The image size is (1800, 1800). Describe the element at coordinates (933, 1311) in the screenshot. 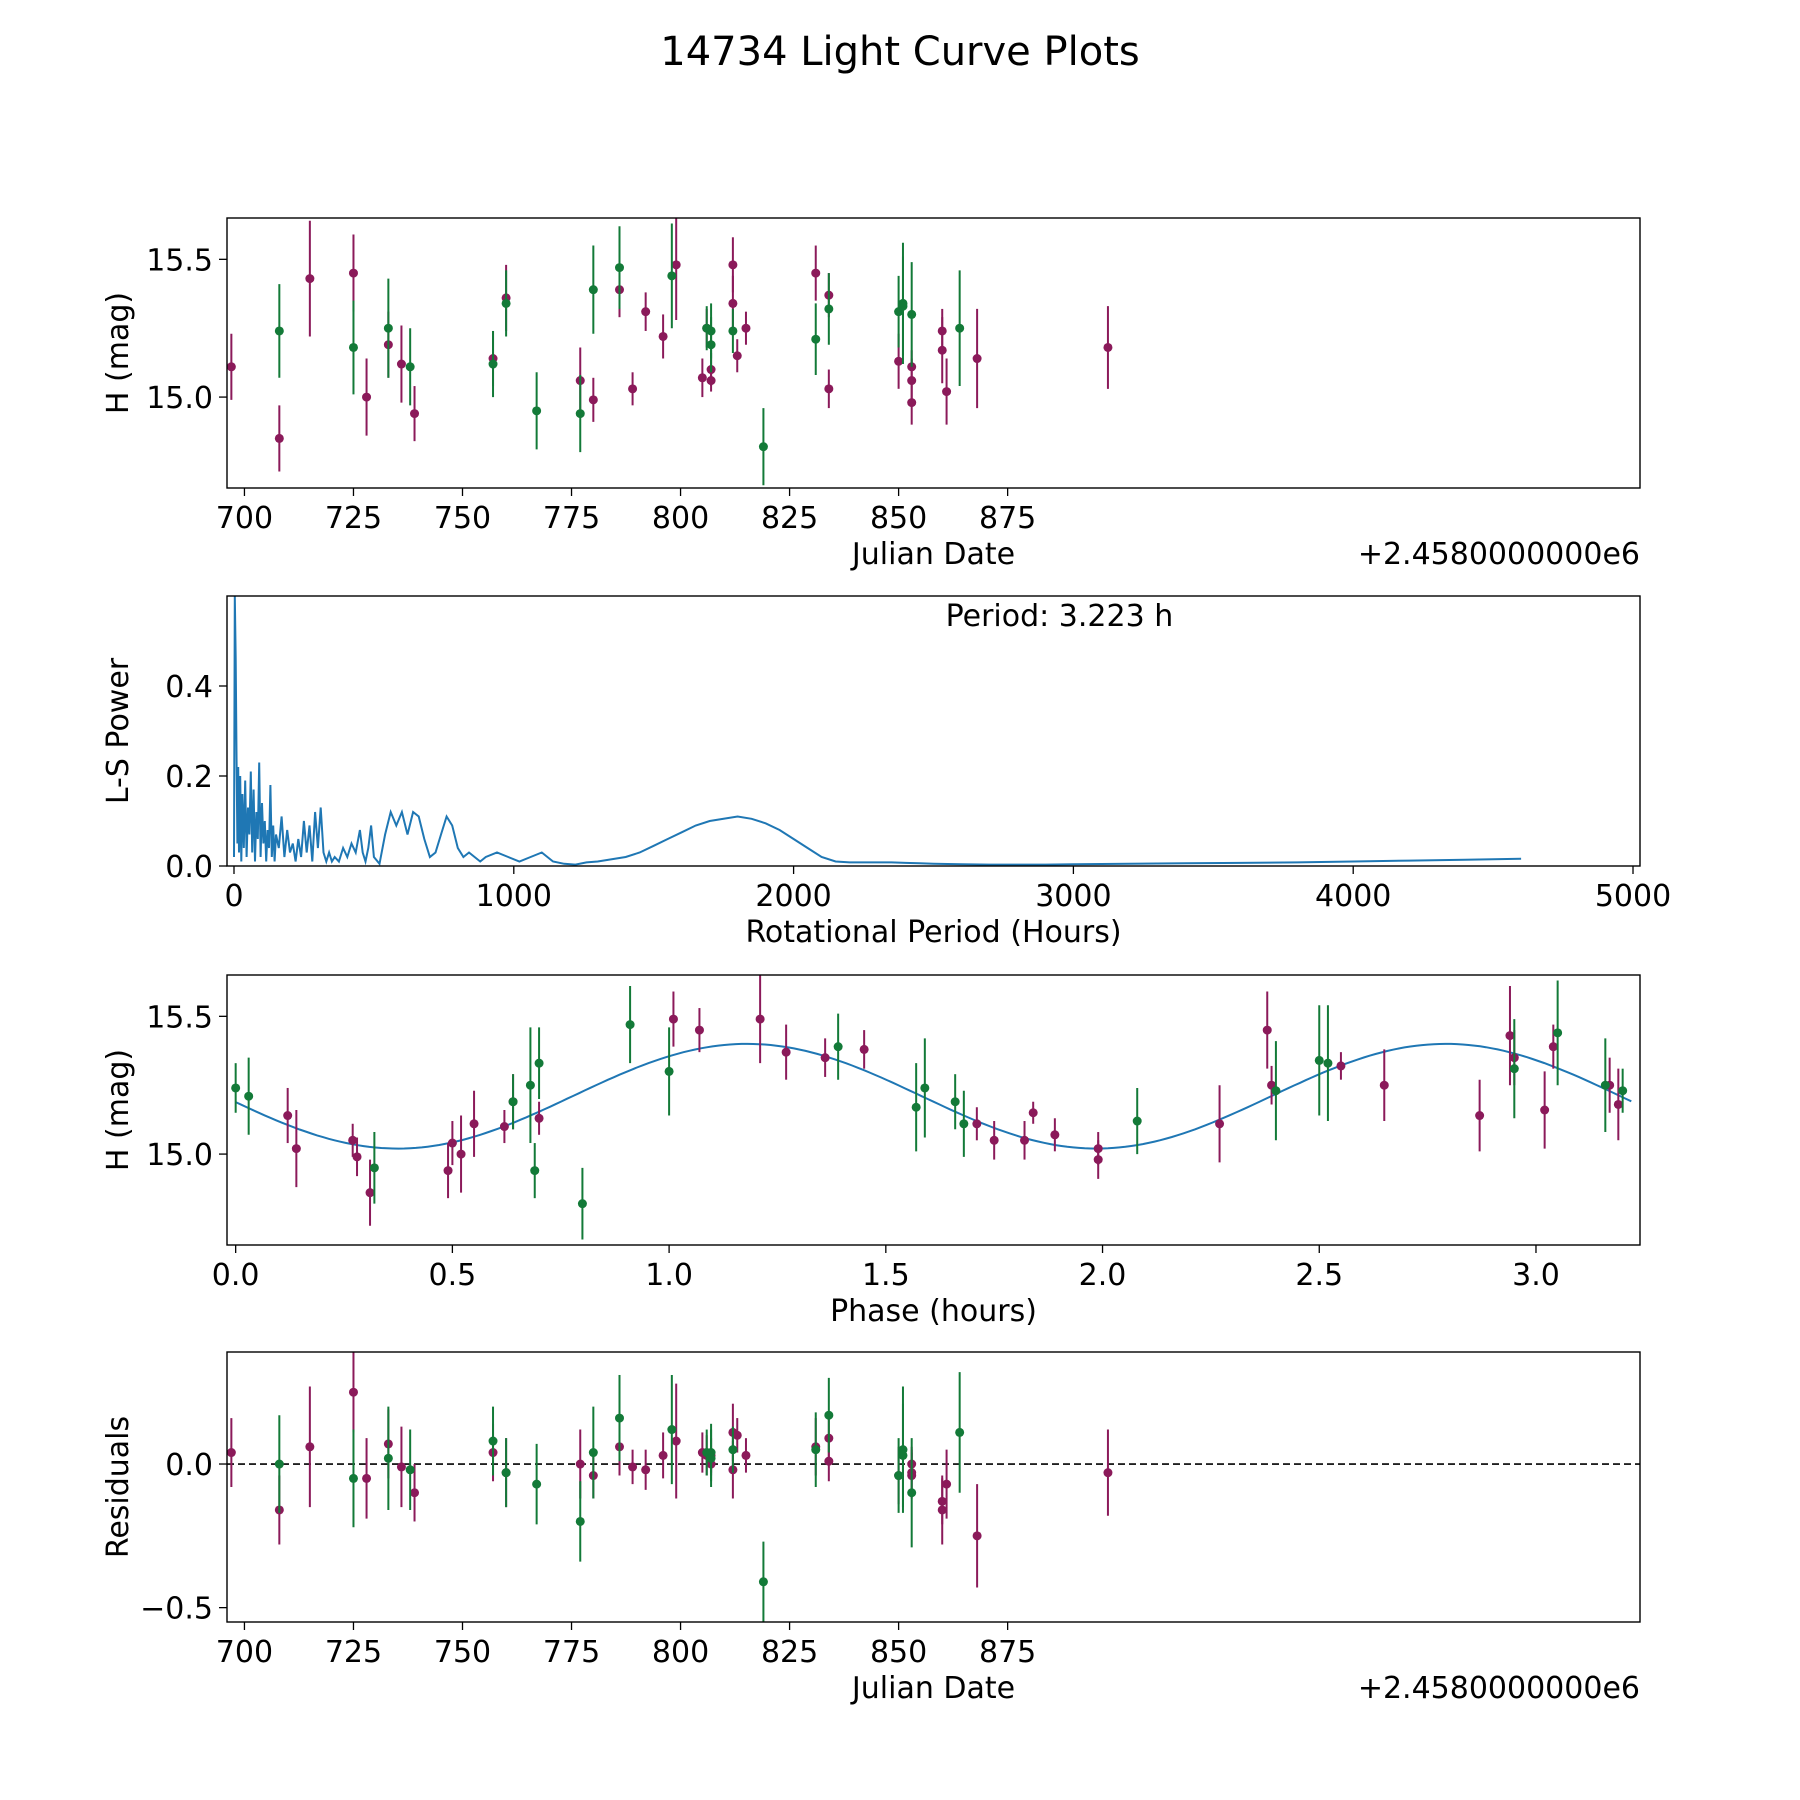

I see `x-axis-label-phase: Phase (hours)` at that location.